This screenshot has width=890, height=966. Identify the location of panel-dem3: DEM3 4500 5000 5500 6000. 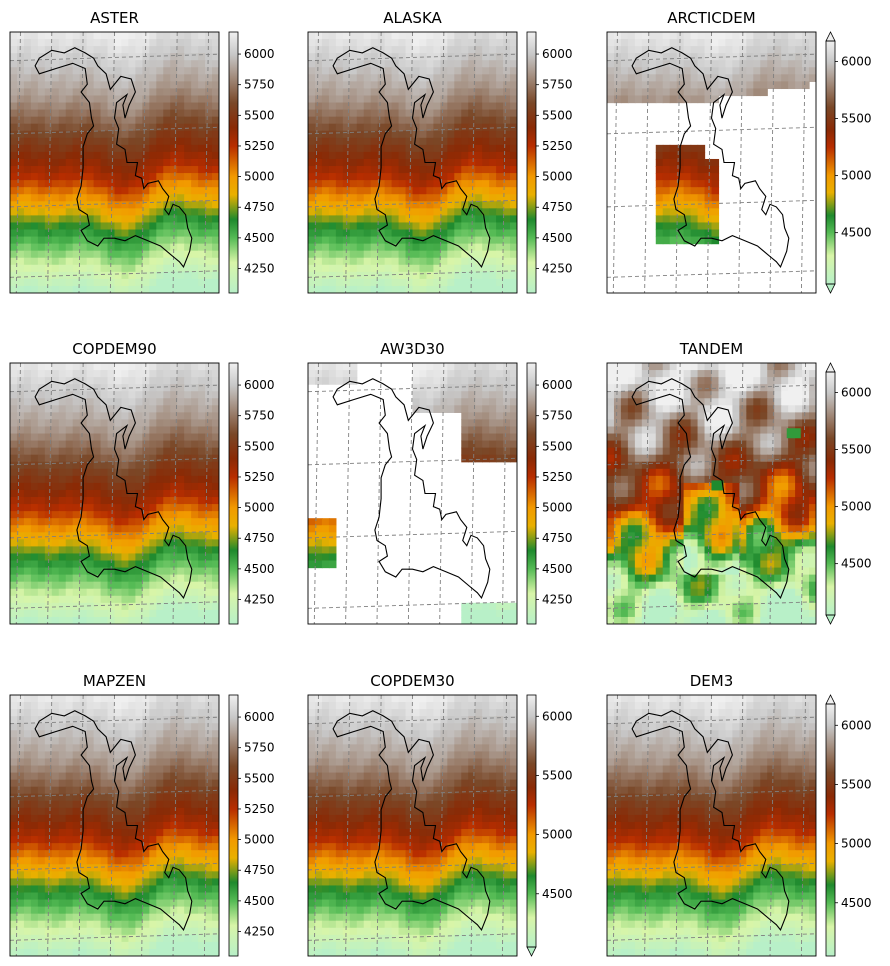
(739, 814).